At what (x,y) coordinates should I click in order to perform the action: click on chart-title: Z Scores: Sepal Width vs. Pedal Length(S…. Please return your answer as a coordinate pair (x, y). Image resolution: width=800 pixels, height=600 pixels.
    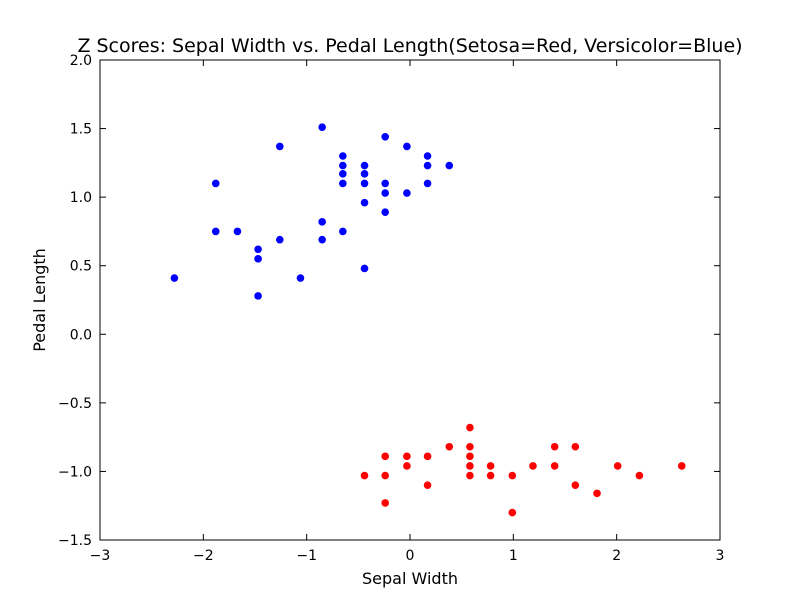
    Looking at the image, I should click on (409, 46).